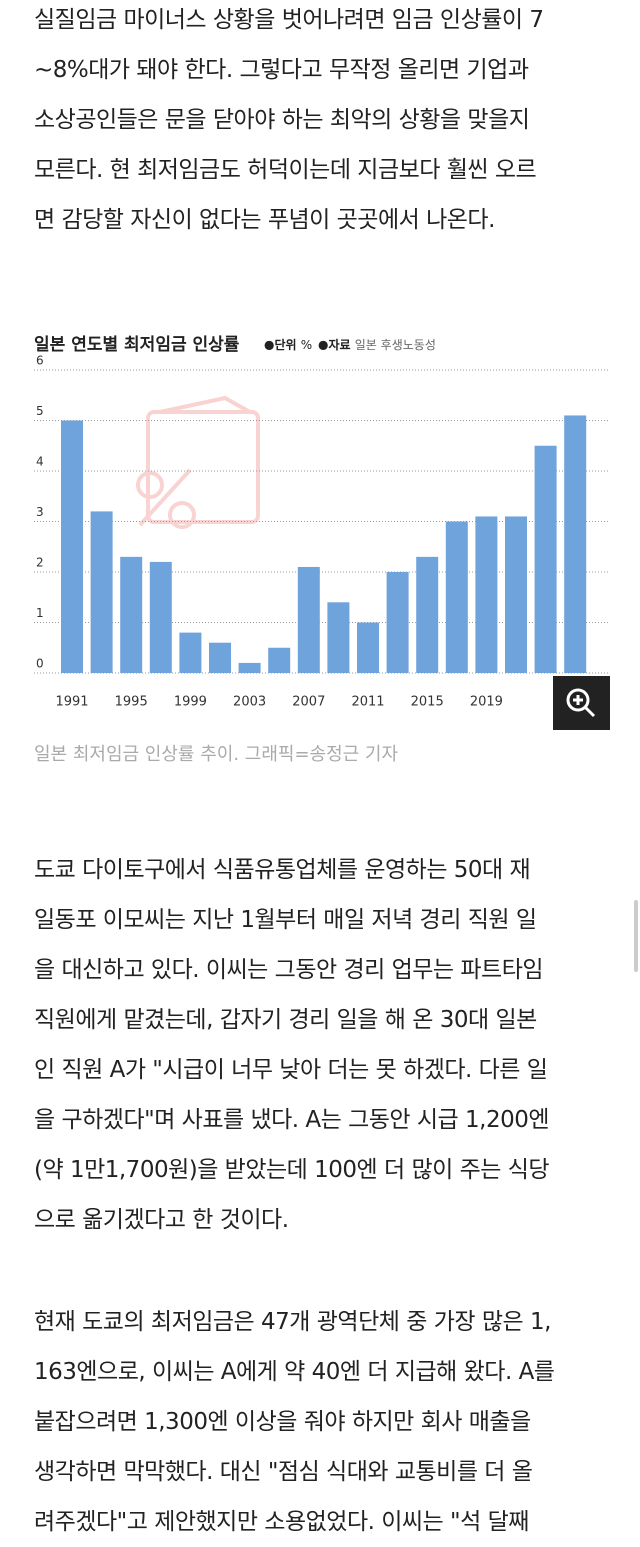 The height and width of the screenshot is (1547, 640). Describe the element at coordinates (249, 702) in the screenshot. I see `x-tick-label: 2003` at that location.